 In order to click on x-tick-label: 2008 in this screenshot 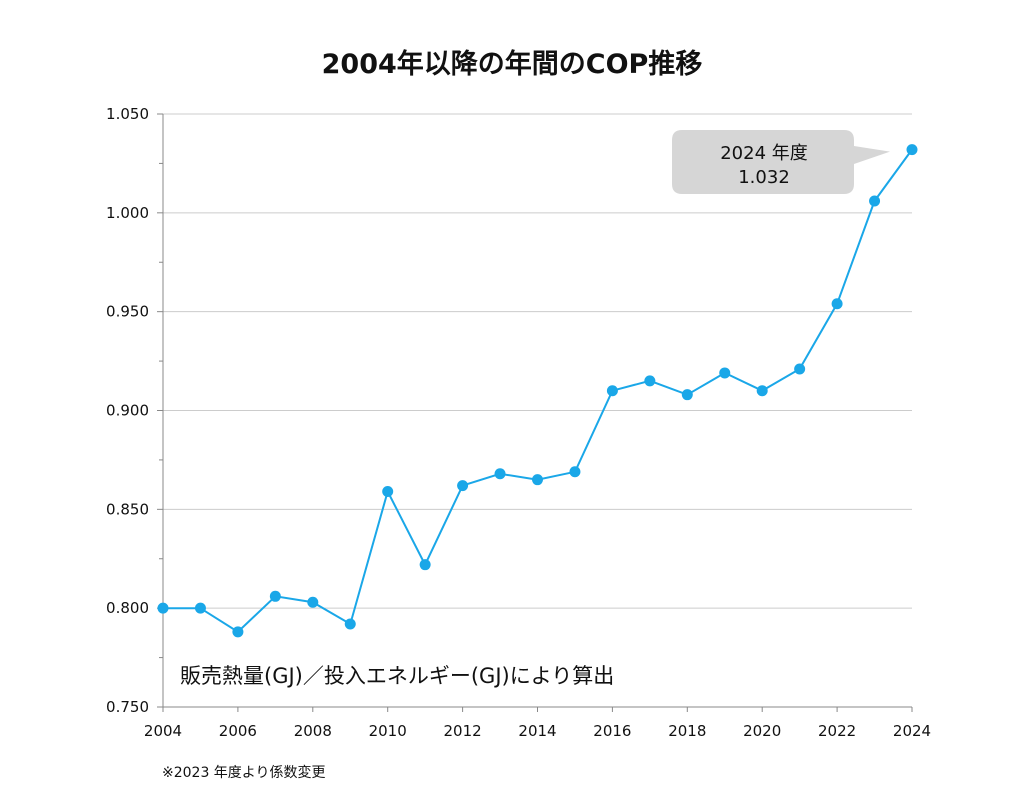, I will do `click(313, 731)`.